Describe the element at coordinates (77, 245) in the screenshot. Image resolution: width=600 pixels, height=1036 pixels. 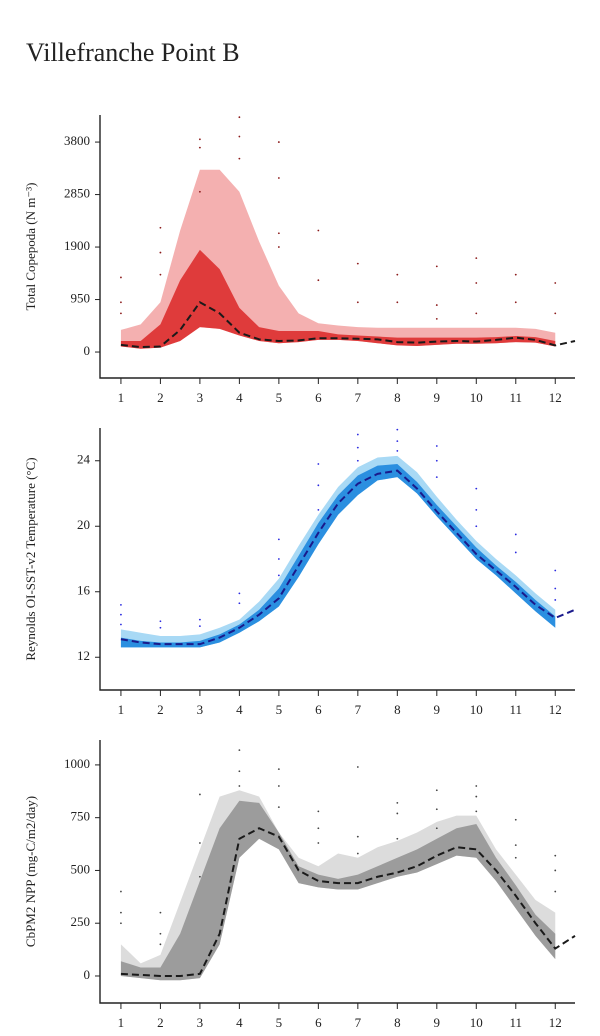
I see `y-tick-label: 1900` at that location.